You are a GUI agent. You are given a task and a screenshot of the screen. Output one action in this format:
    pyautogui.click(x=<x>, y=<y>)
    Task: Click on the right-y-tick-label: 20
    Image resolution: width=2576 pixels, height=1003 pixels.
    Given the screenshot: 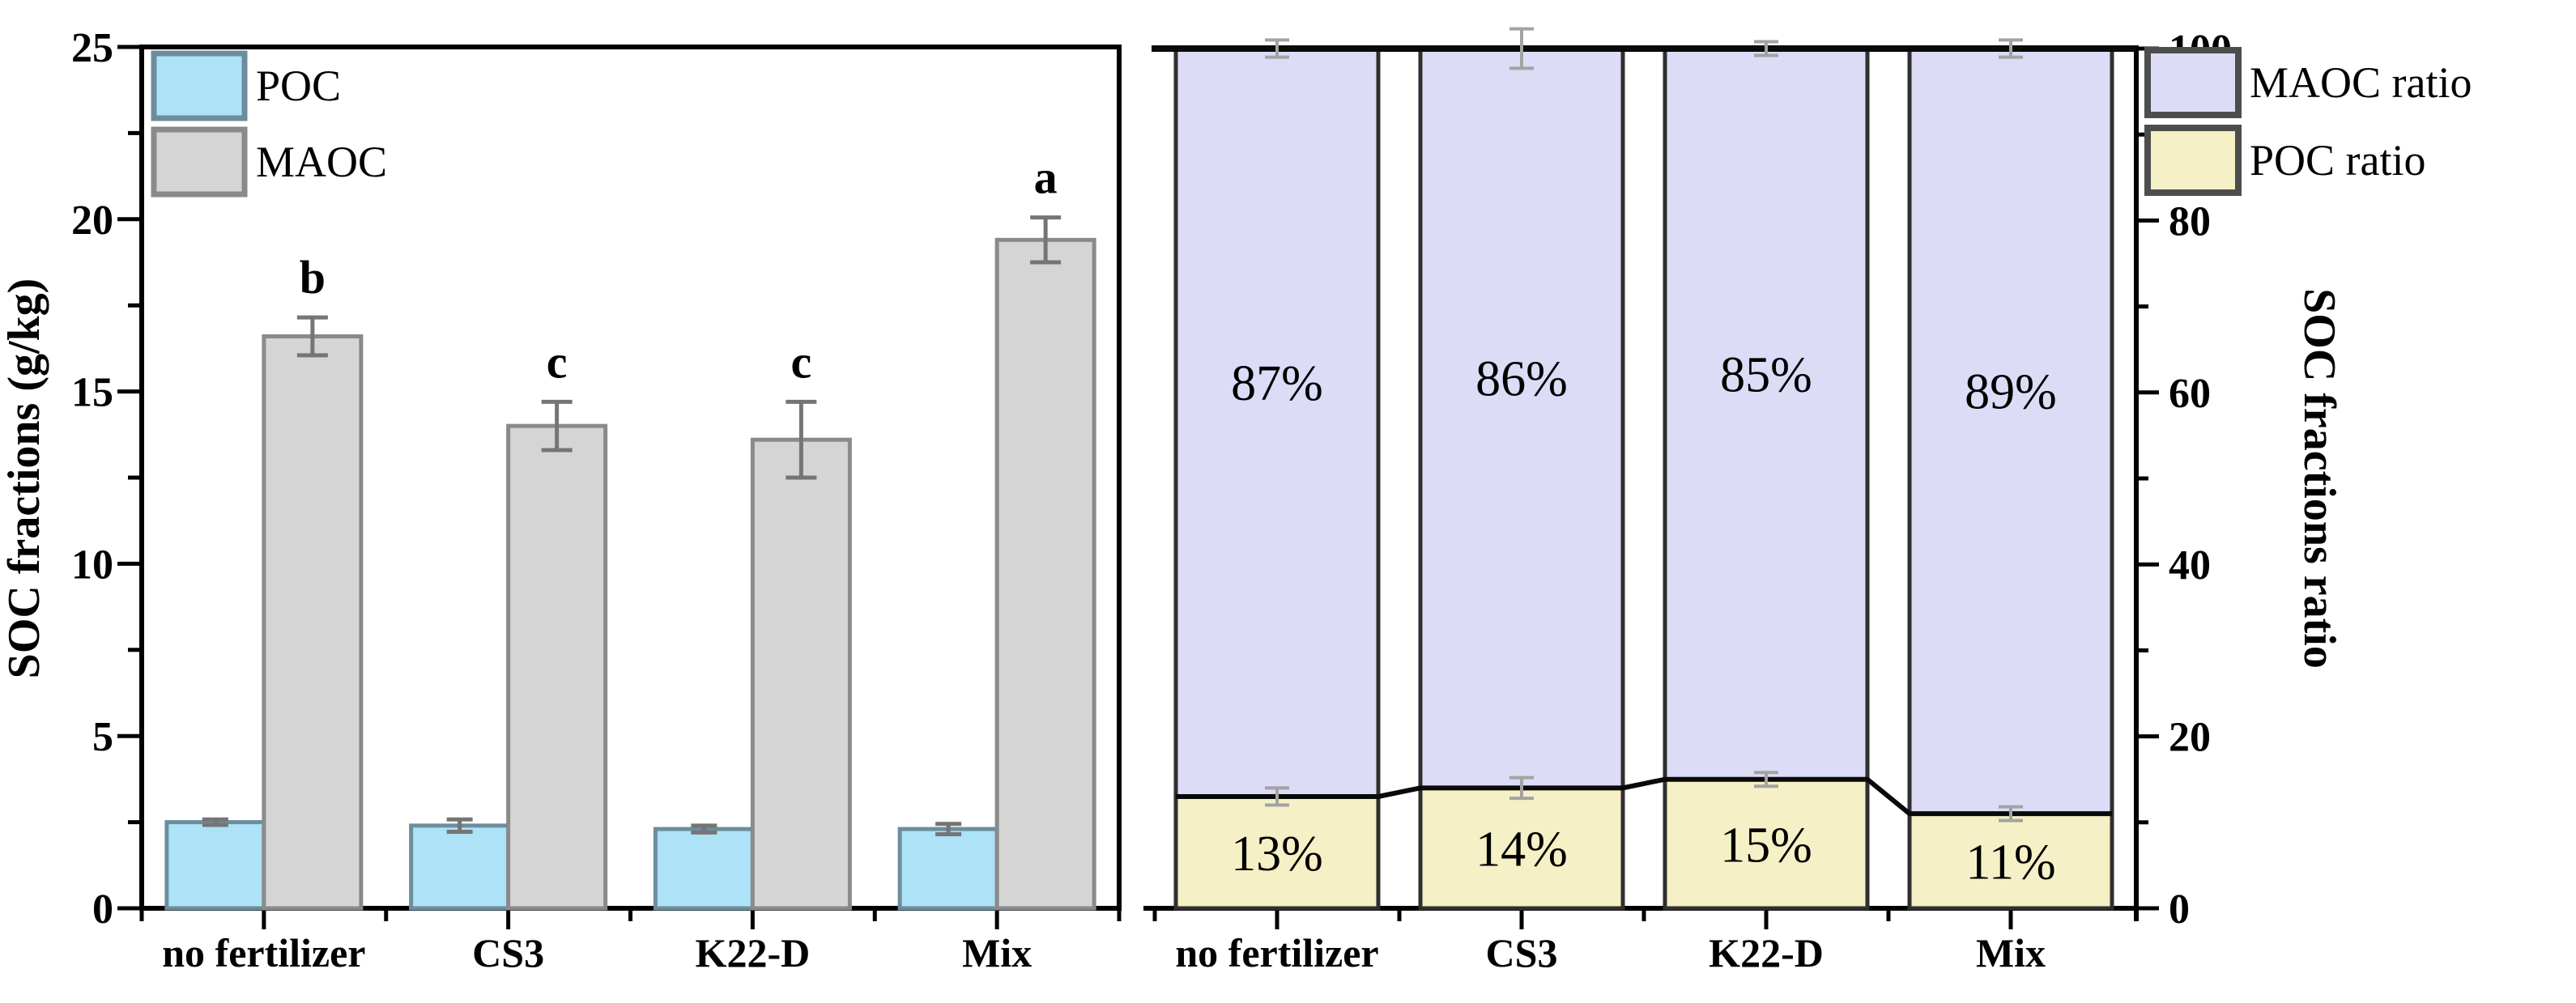 What is the action you would take?
    pyautogui.click(x=2190, y=738)
    